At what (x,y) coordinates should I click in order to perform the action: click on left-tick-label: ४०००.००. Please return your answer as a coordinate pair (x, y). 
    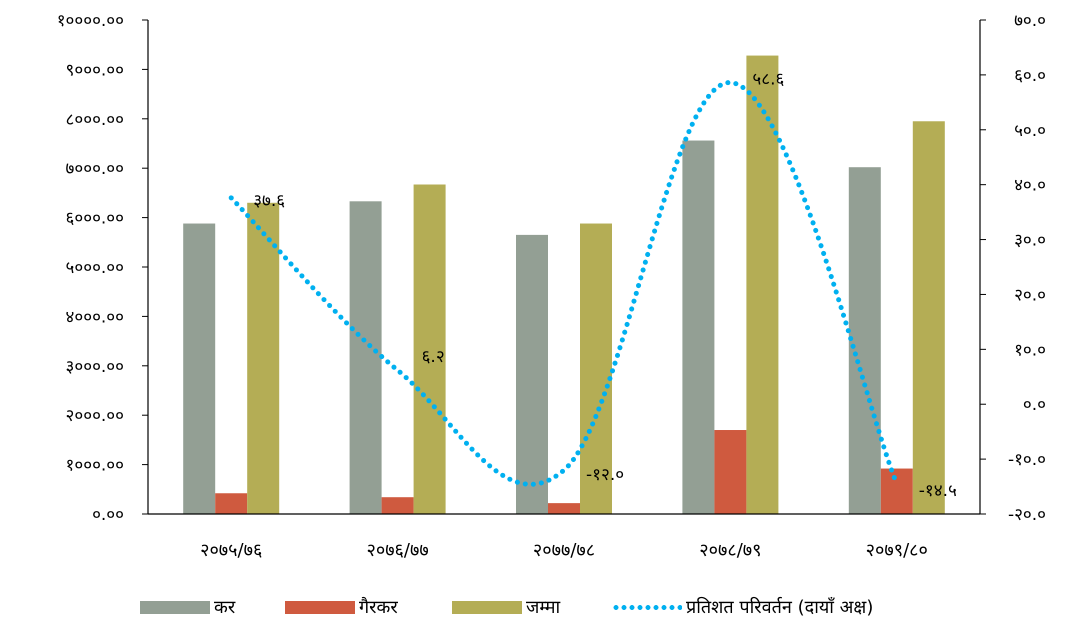
    Looking at the image, I should click on (95, 317).